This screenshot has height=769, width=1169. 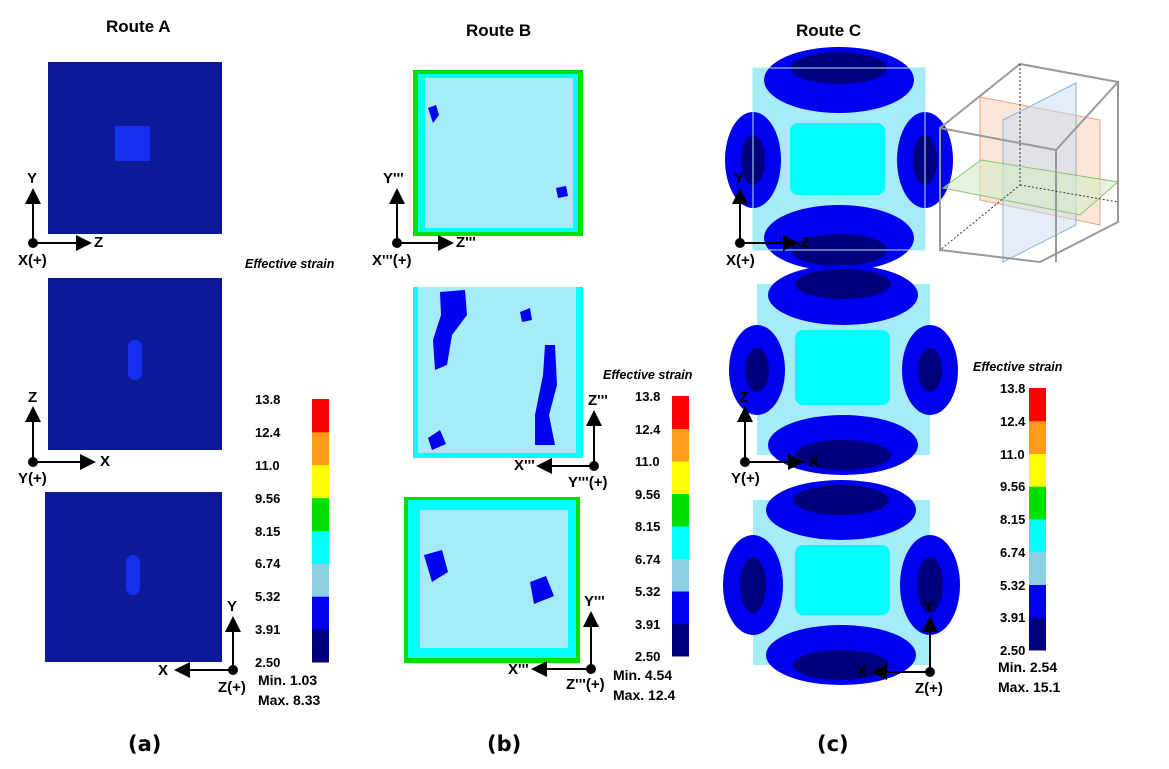 What do you see at coordinates (644, 695) in the screenshot?
I see `max-value: Max. 12.4` at bounding box center [644, 695].